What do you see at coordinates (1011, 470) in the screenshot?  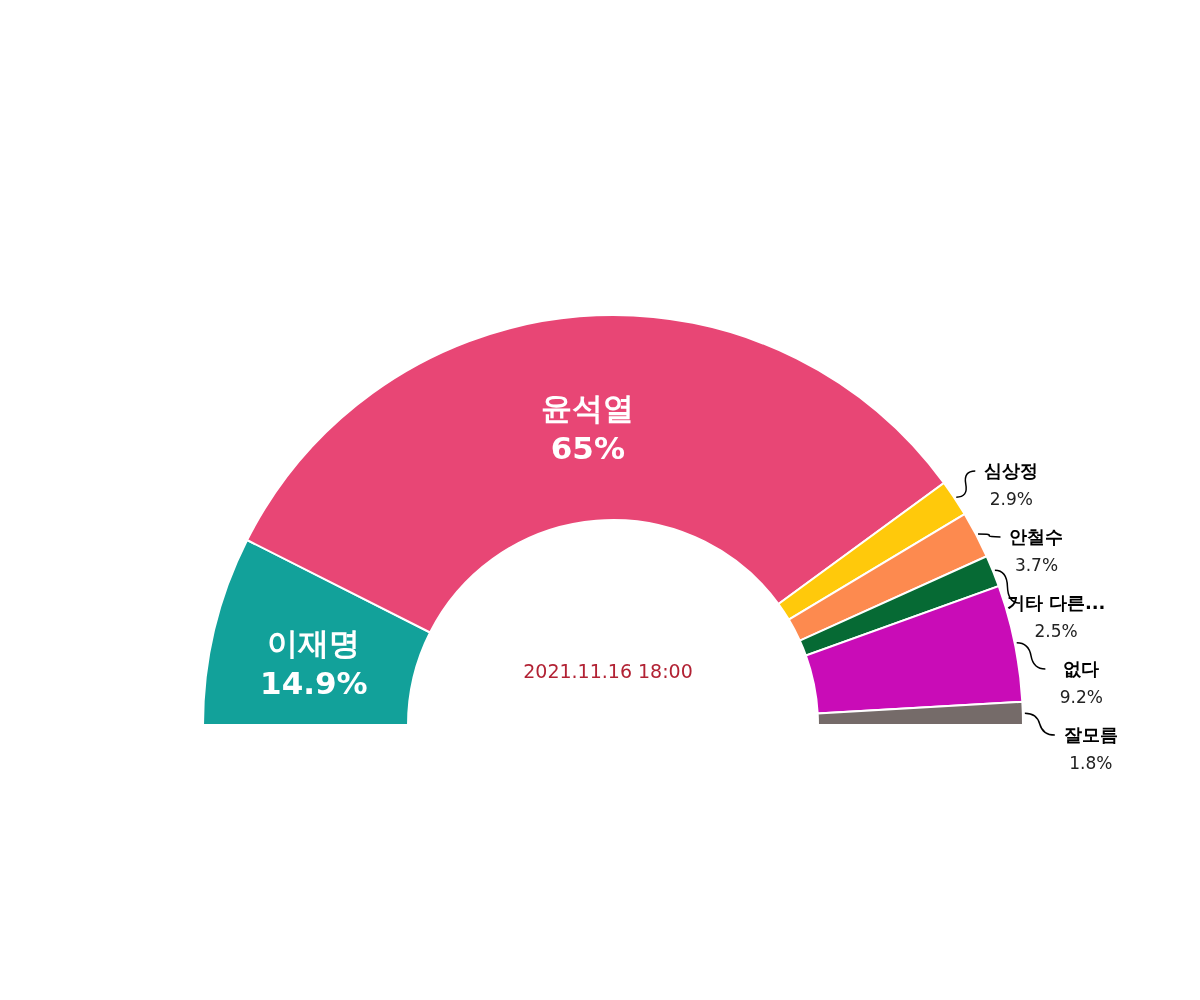 I see `slice-label: 심상정` at bounding box center [1011, 470].